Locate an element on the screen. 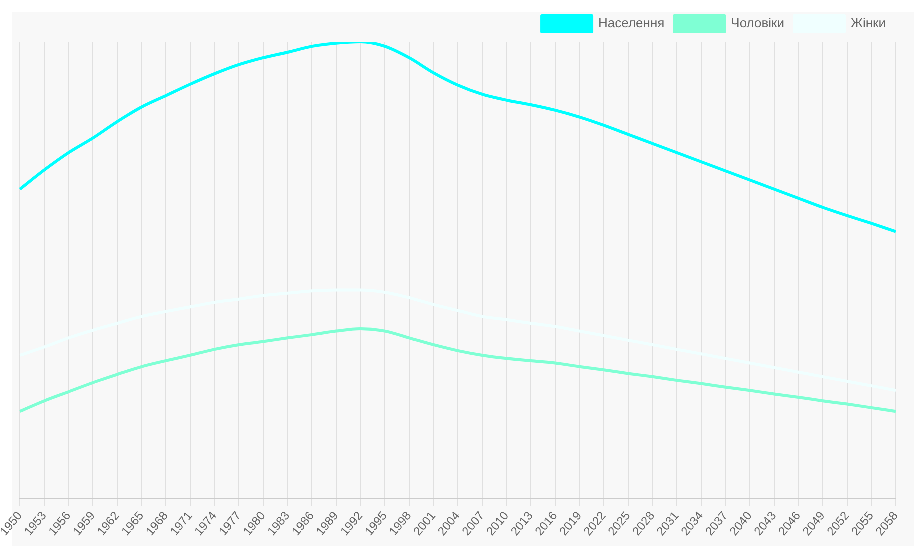 The image size is (914, 546). legend-label: Населення is located at coordinates (631, 23).